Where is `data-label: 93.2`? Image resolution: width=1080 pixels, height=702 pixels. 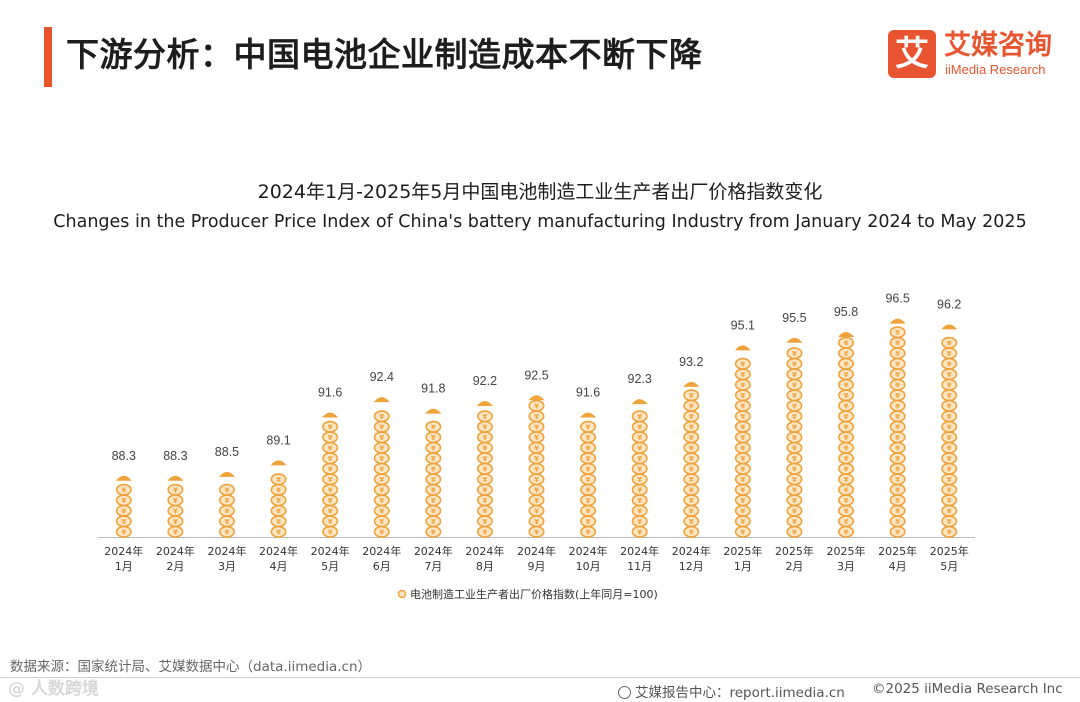
data-label: 93.2 is located at coordinates (691, 362).